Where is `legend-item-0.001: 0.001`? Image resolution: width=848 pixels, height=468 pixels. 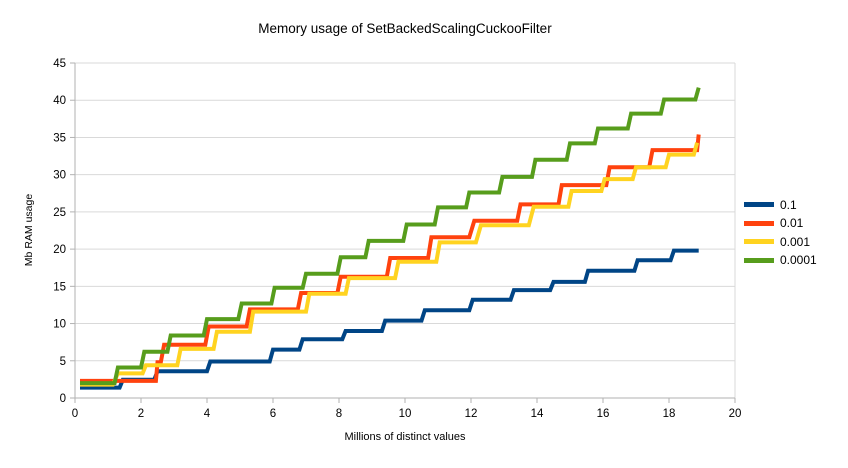
legend-item-0.001: 0.001 is located at coordinates (780, 241).